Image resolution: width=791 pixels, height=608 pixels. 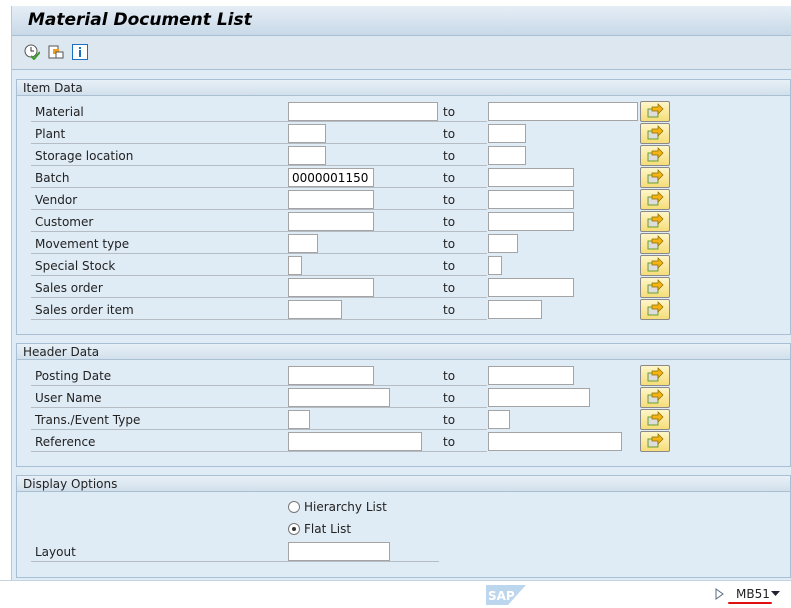 I want to click on selection-row: Plant to, so click(x=403, y=133).